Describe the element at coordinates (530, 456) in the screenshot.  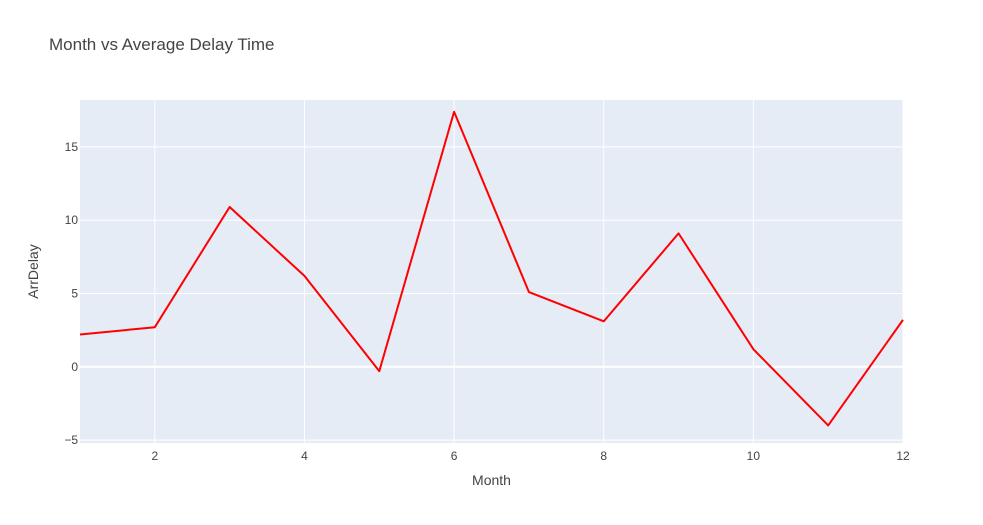
I see `x-axis-ticks: 2 4 6 8 10 12` at that location.